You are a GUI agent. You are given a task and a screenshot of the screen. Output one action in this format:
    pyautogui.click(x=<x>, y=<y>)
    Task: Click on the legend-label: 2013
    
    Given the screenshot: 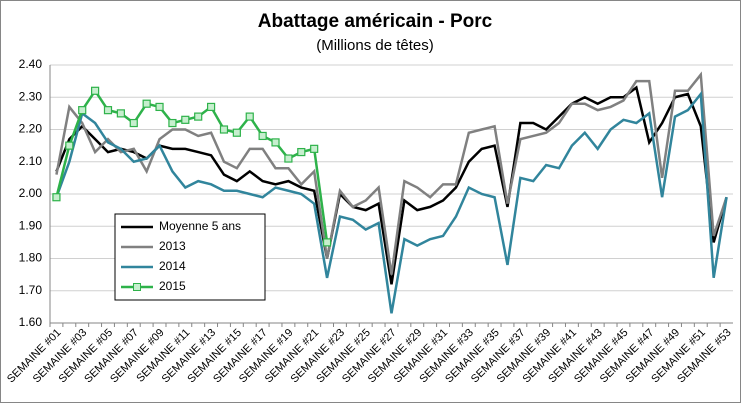 What is the action you would take?
    pyautogui.click(x=172, y=246)
    